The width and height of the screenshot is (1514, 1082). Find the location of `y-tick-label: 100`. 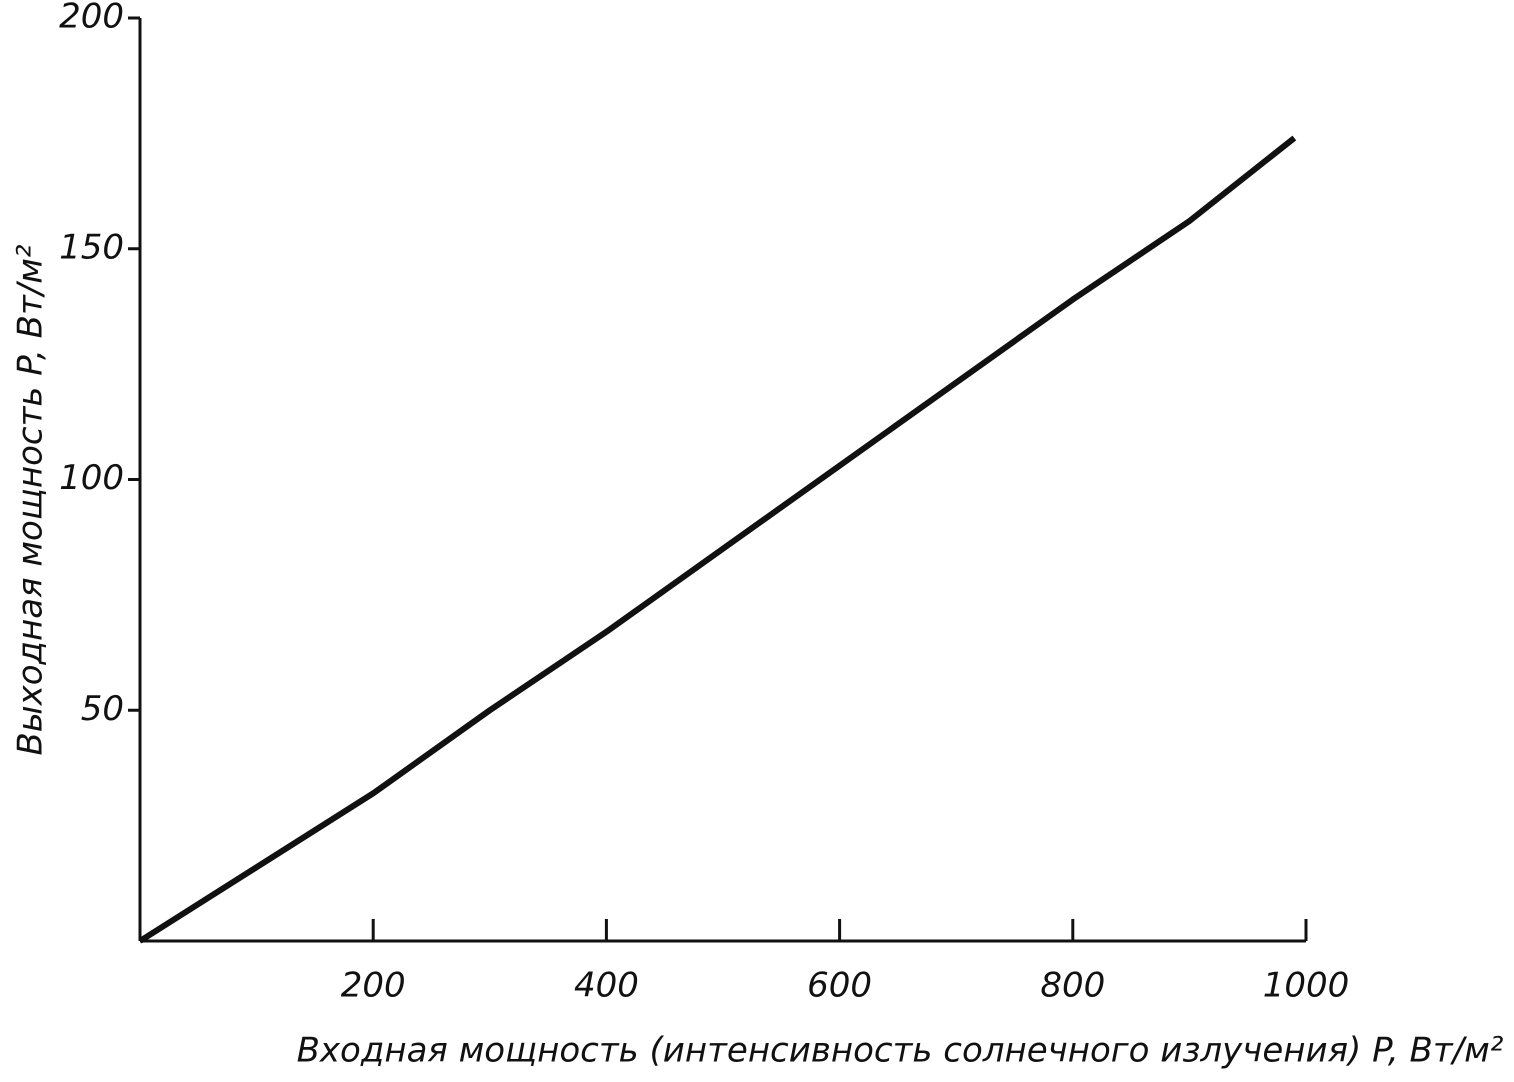

y-tick-label: 100 is located at coordinates (91, 478).